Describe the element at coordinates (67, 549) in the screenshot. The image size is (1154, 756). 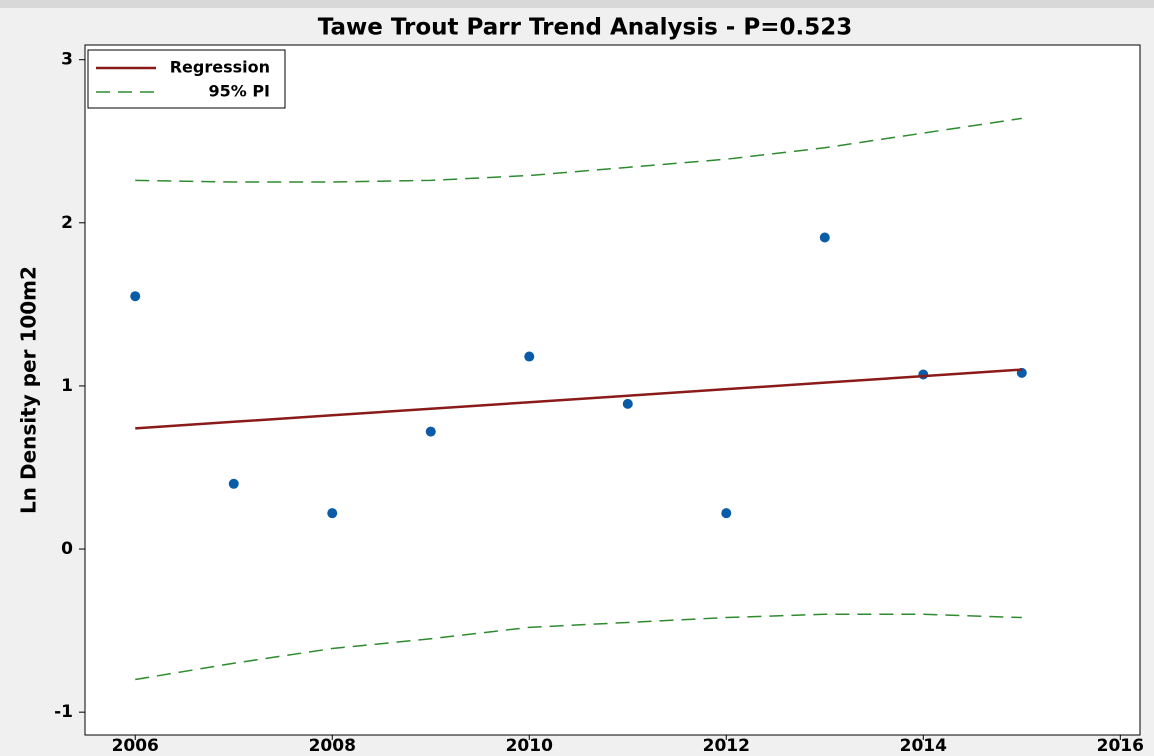
I see `y-tick-label: 0` at that location.